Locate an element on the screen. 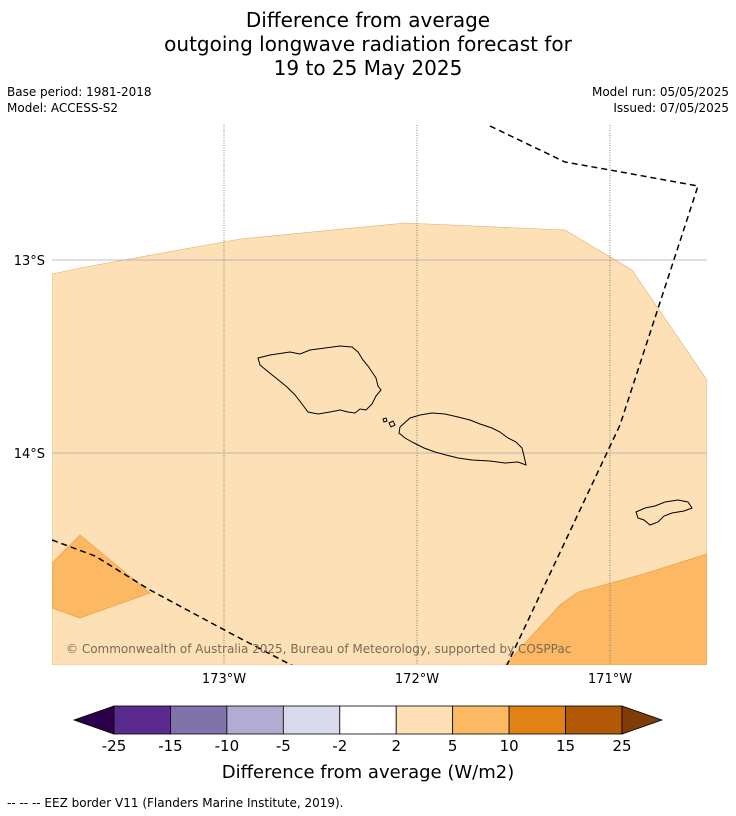  island-savaii is located at coordinates (319, 380).